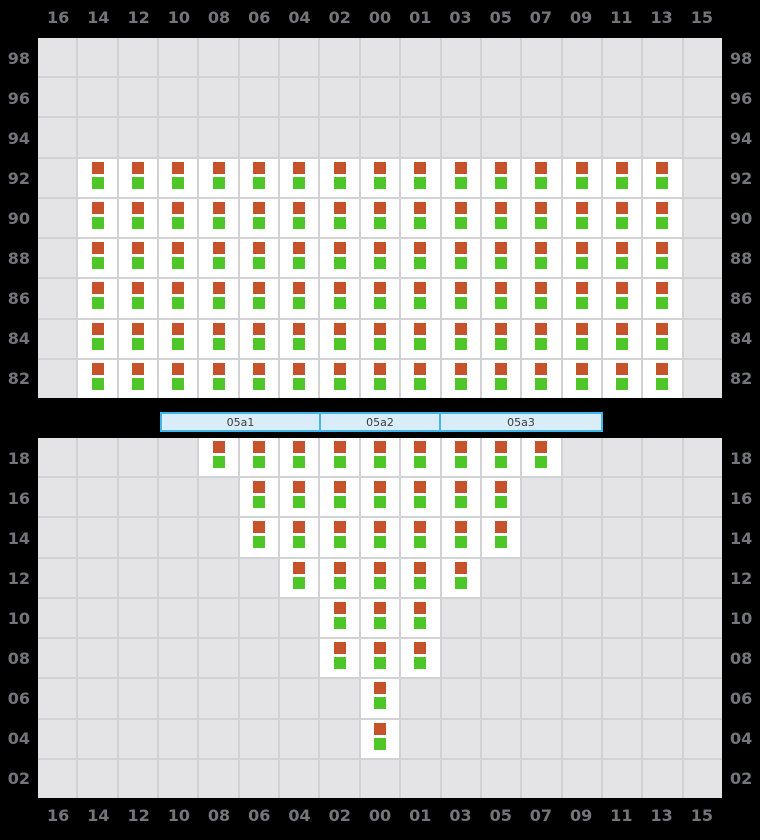 The width and height of the screenshot is (760, 840). Describe the element at coordinates (380, 422) in the screenshot. I see `section-segment-05a2: 05a2` at that location.